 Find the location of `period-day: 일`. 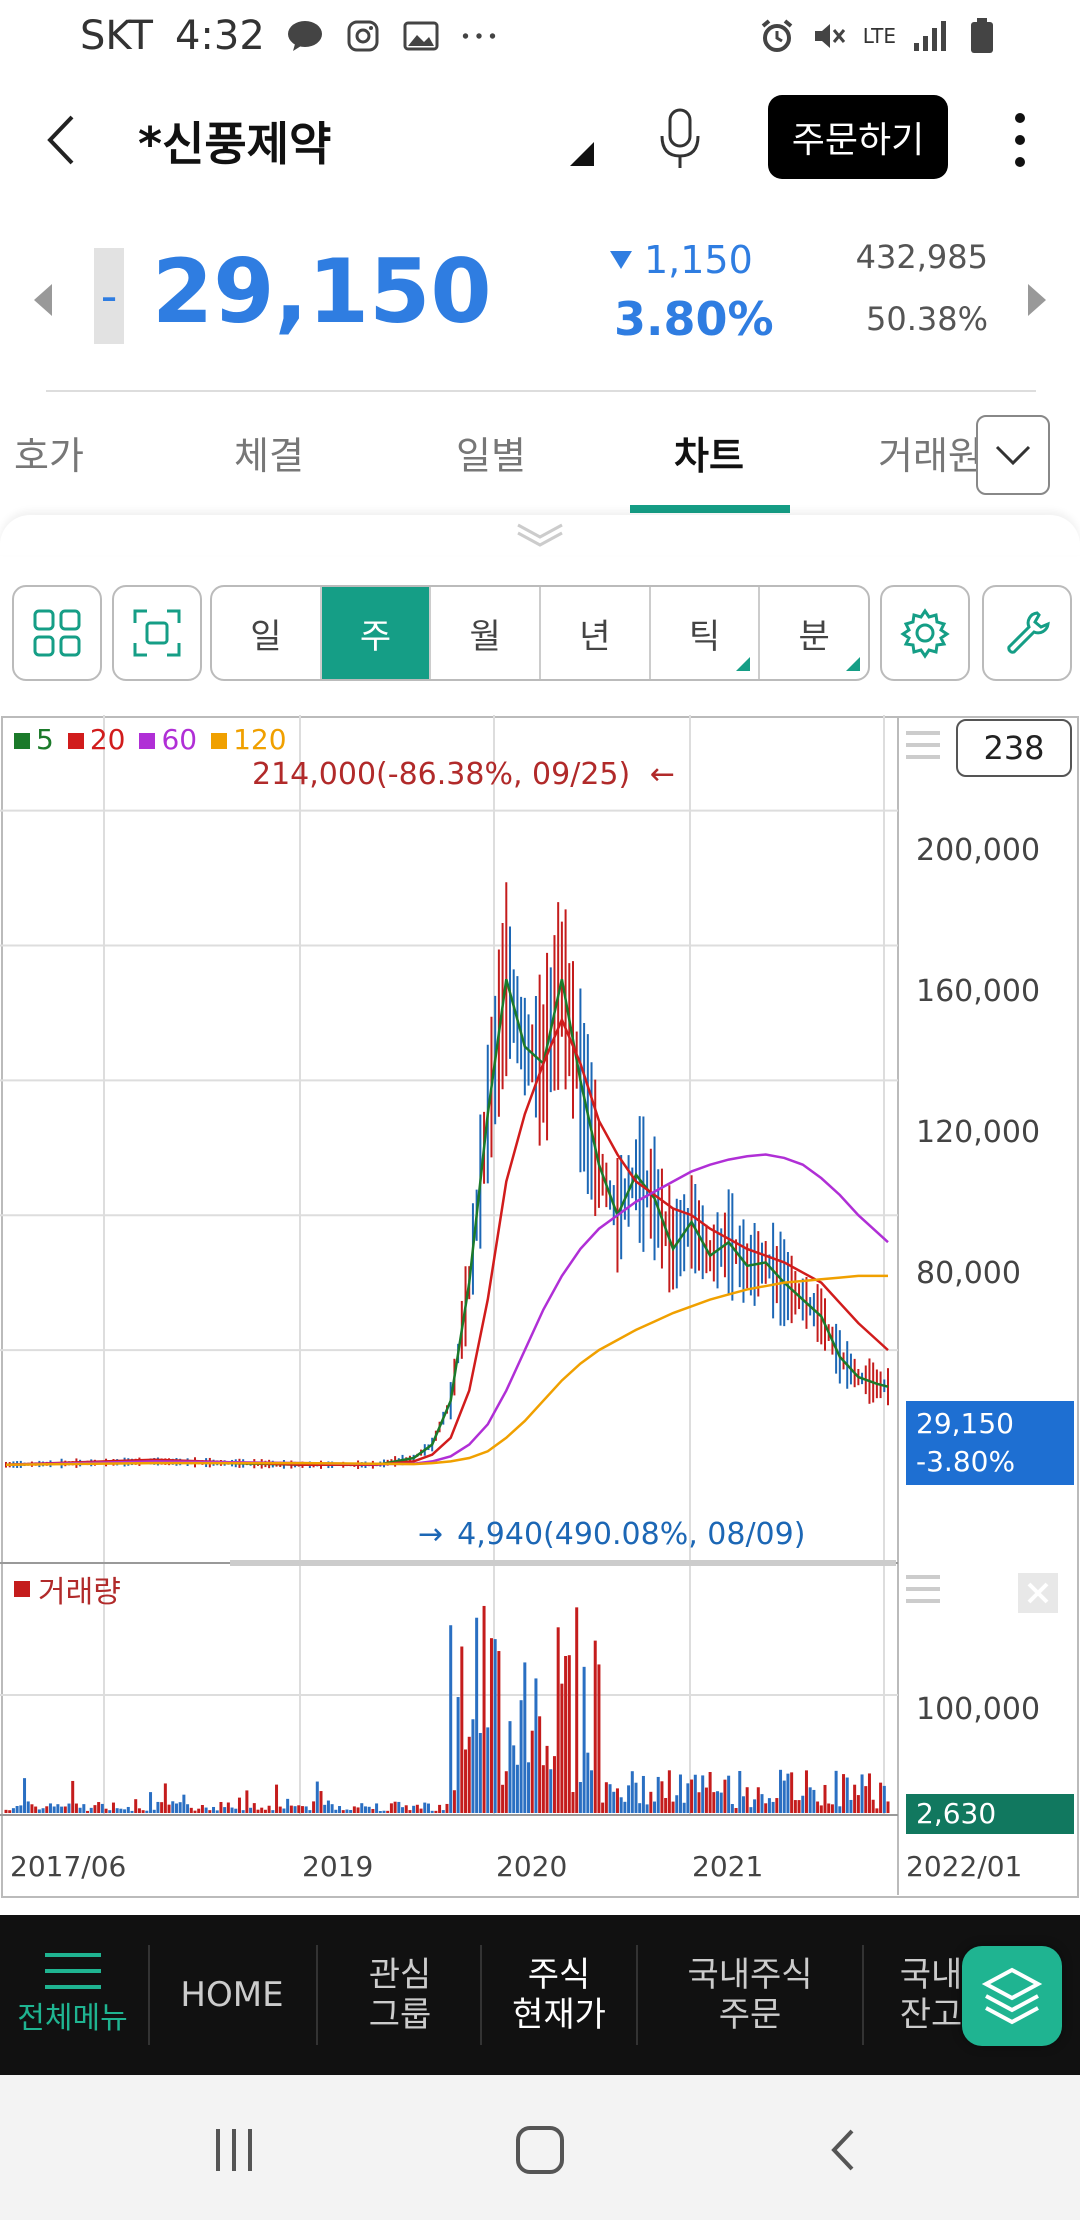

period-day: 일 is located at coordinates (267, 633).